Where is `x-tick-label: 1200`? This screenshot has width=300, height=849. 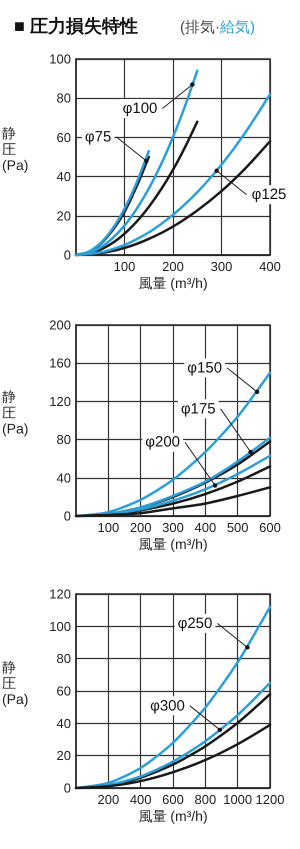
x-tick-label: 1200 is located at coordinates (270, 799).